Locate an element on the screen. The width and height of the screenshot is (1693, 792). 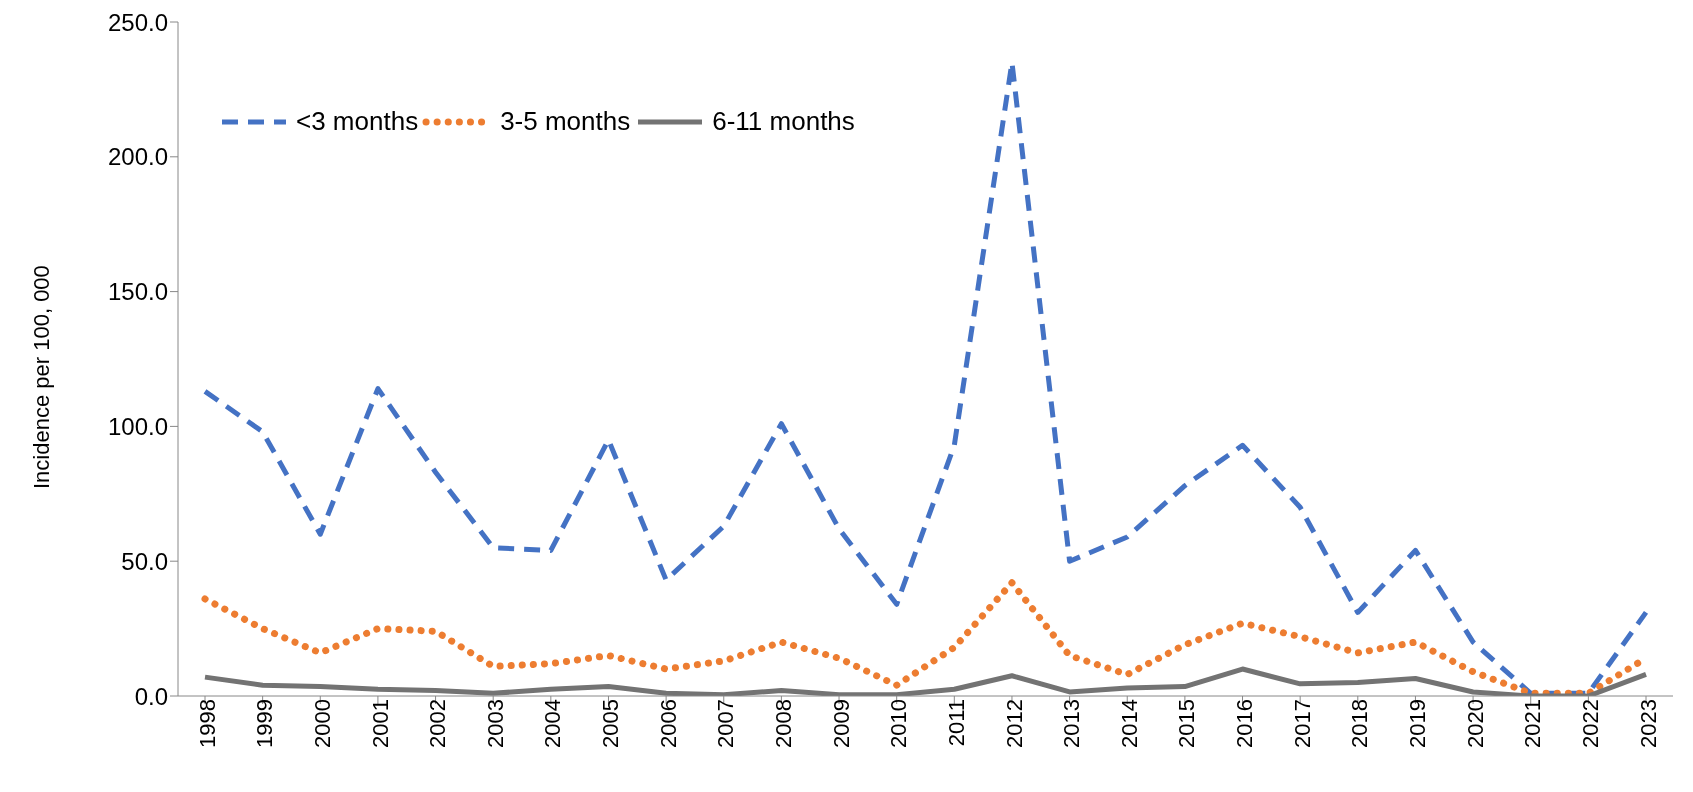
y-tick-label: 250.0 is located at coordinates (137, 22).